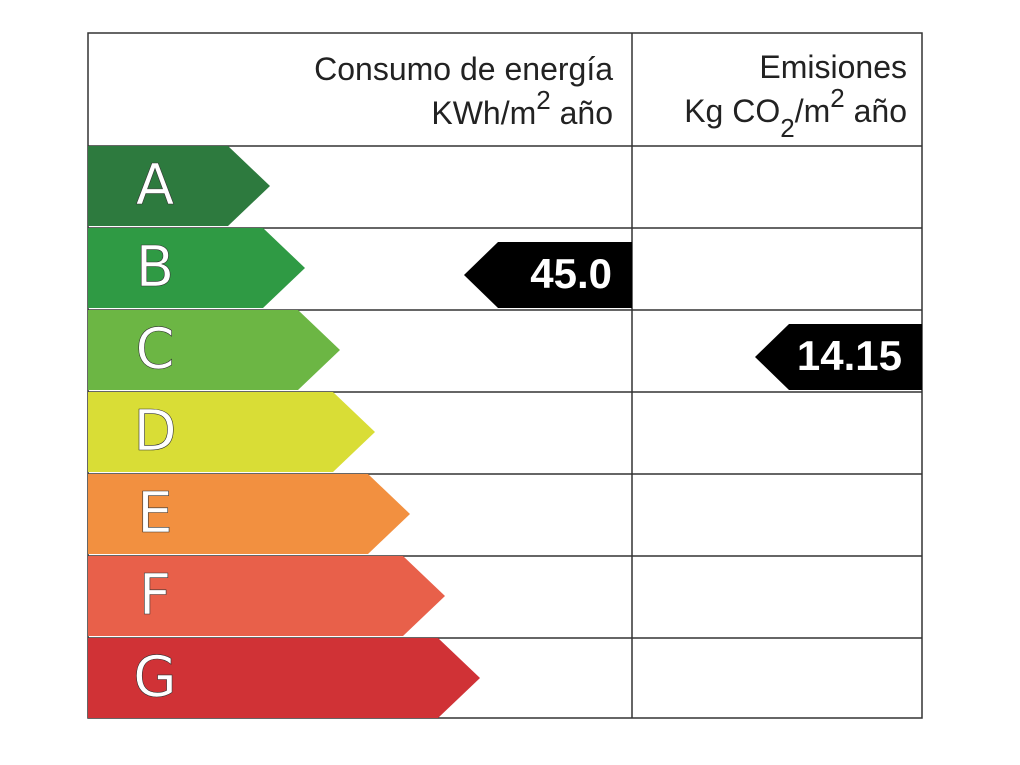 The image size is (1020, 765). What do you see at coordinates (155, 267) in the screenshot?
I see `rating-letter: B` at bounding box center [155, 267].